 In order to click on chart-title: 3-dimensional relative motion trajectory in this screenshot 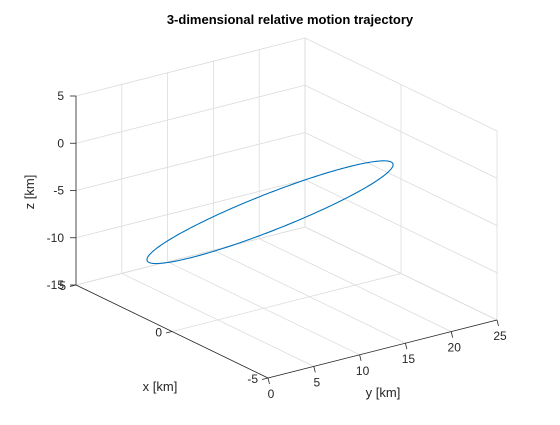, I will do `click(290, 19)`.